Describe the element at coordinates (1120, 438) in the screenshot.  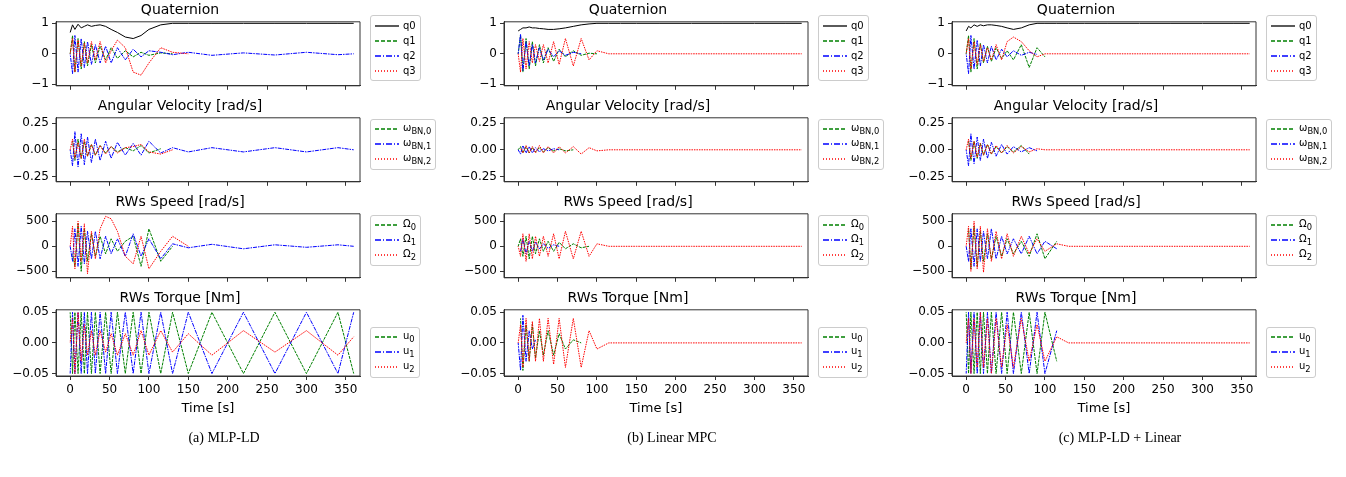
I see `text: (c) MLP-LD + Linear` at that location.